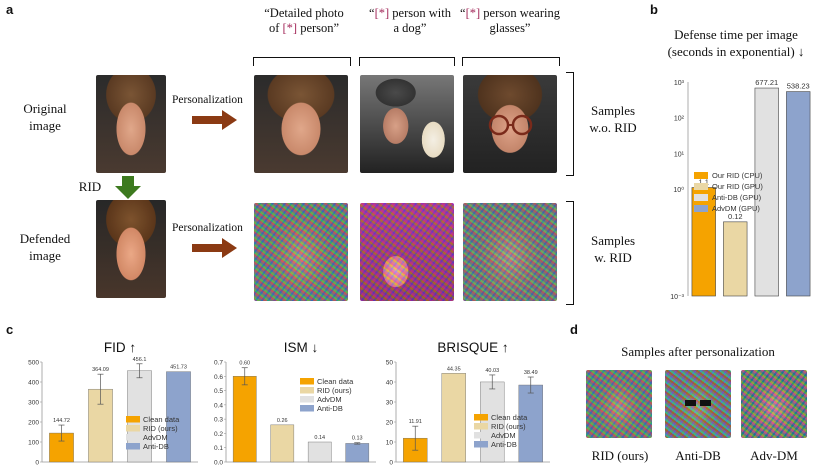 This screenshot has width=822, height=475. I want to click on value-label: 451.73, so click(178, 368).